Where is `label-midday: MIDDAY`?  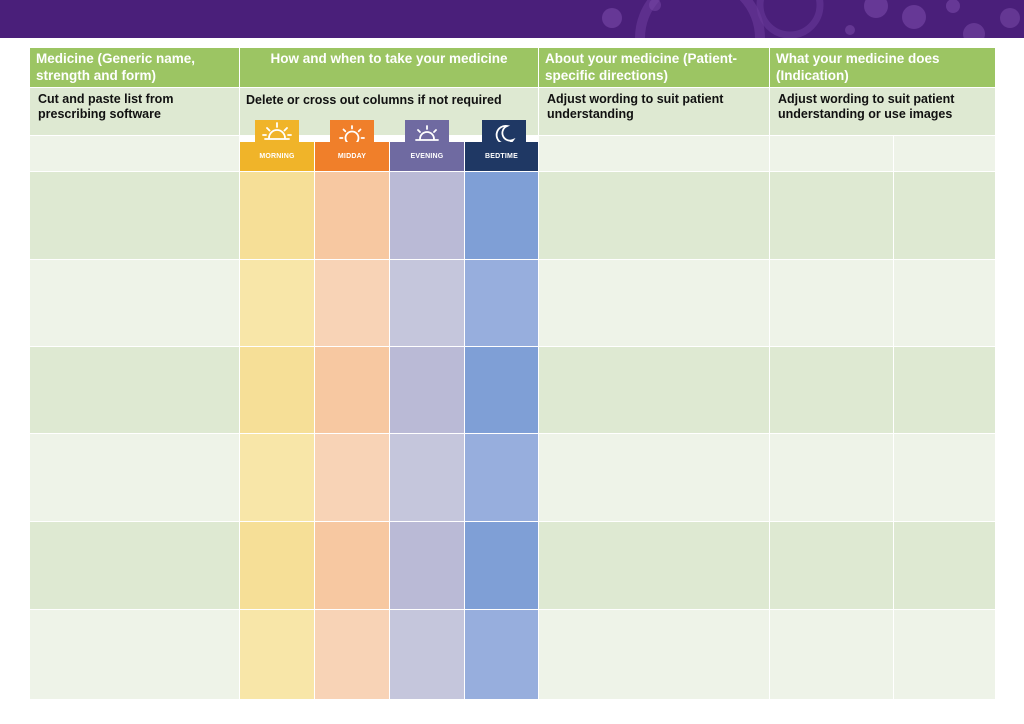
label-midday: MIDDAY is located at coordinates (352, 156).